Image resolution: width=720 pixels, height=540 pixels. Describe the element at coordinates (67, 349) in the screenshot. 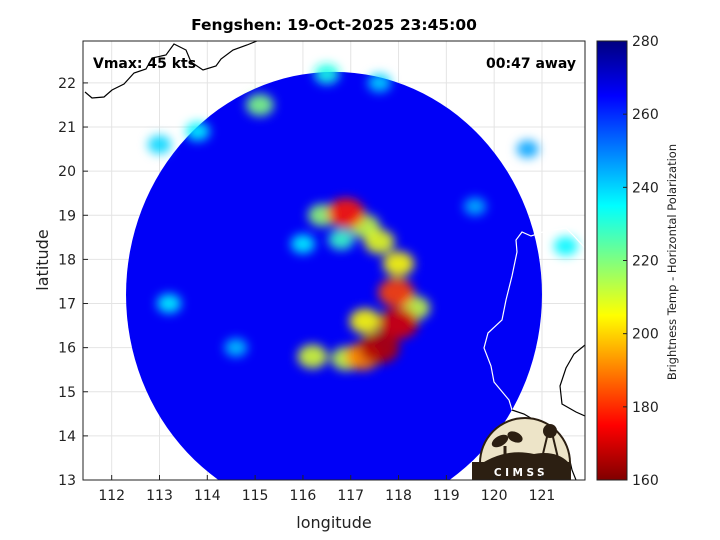

I see `y-tick-label: 16` at that location.